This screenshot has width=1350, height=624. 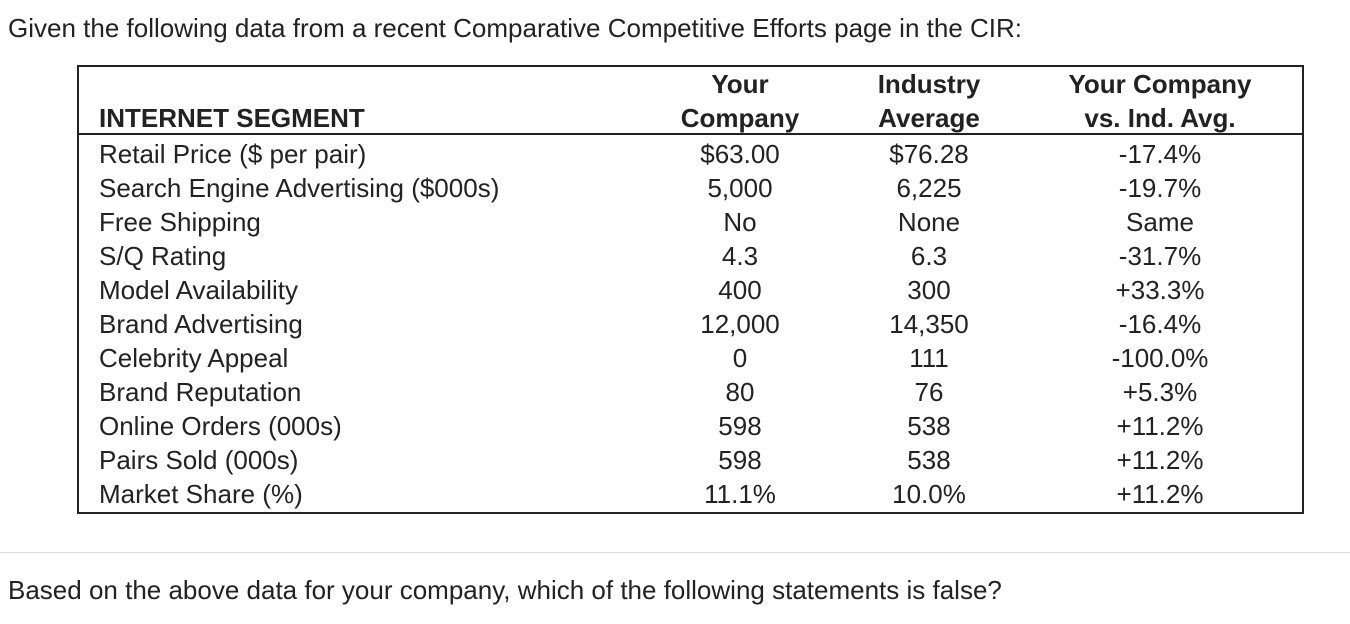 What do you see at coordinates (163, 256) in the screenshot?
I see `row-label: S/Q Rating` at bounding box center [163, 256].